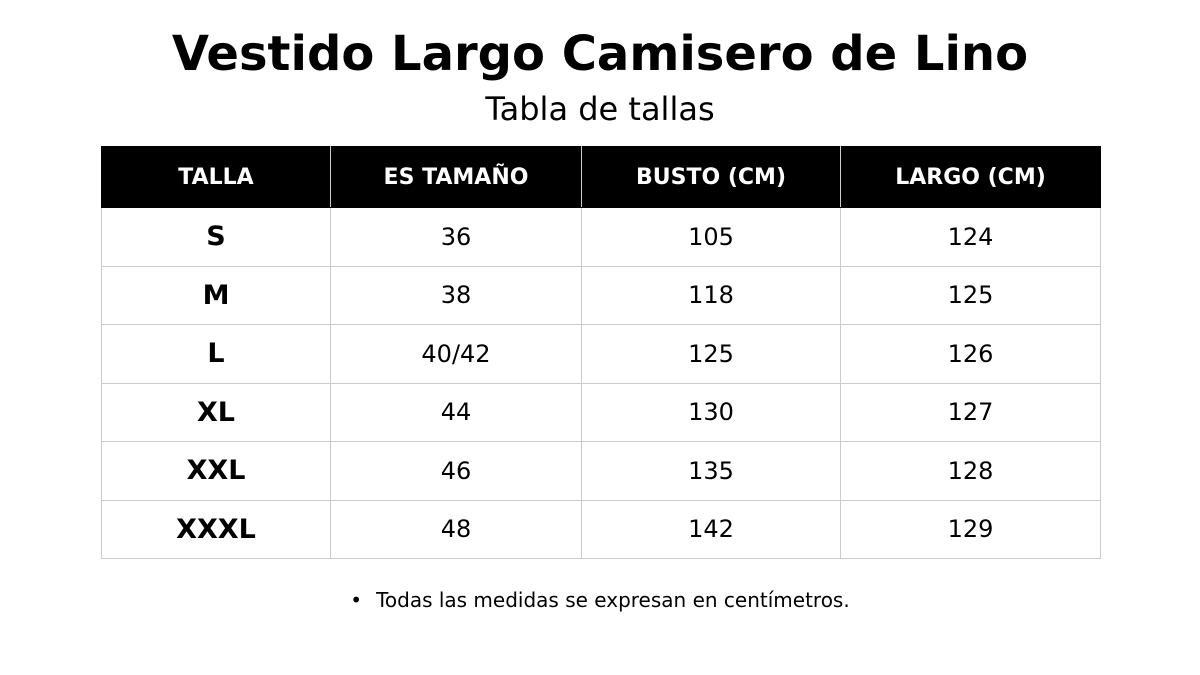 This screenshot has height=675, width=1200. What do you see at coordinates (711, 412) in the screenshot?
I see `table-cell: 130` at bounding box center [711, 412].